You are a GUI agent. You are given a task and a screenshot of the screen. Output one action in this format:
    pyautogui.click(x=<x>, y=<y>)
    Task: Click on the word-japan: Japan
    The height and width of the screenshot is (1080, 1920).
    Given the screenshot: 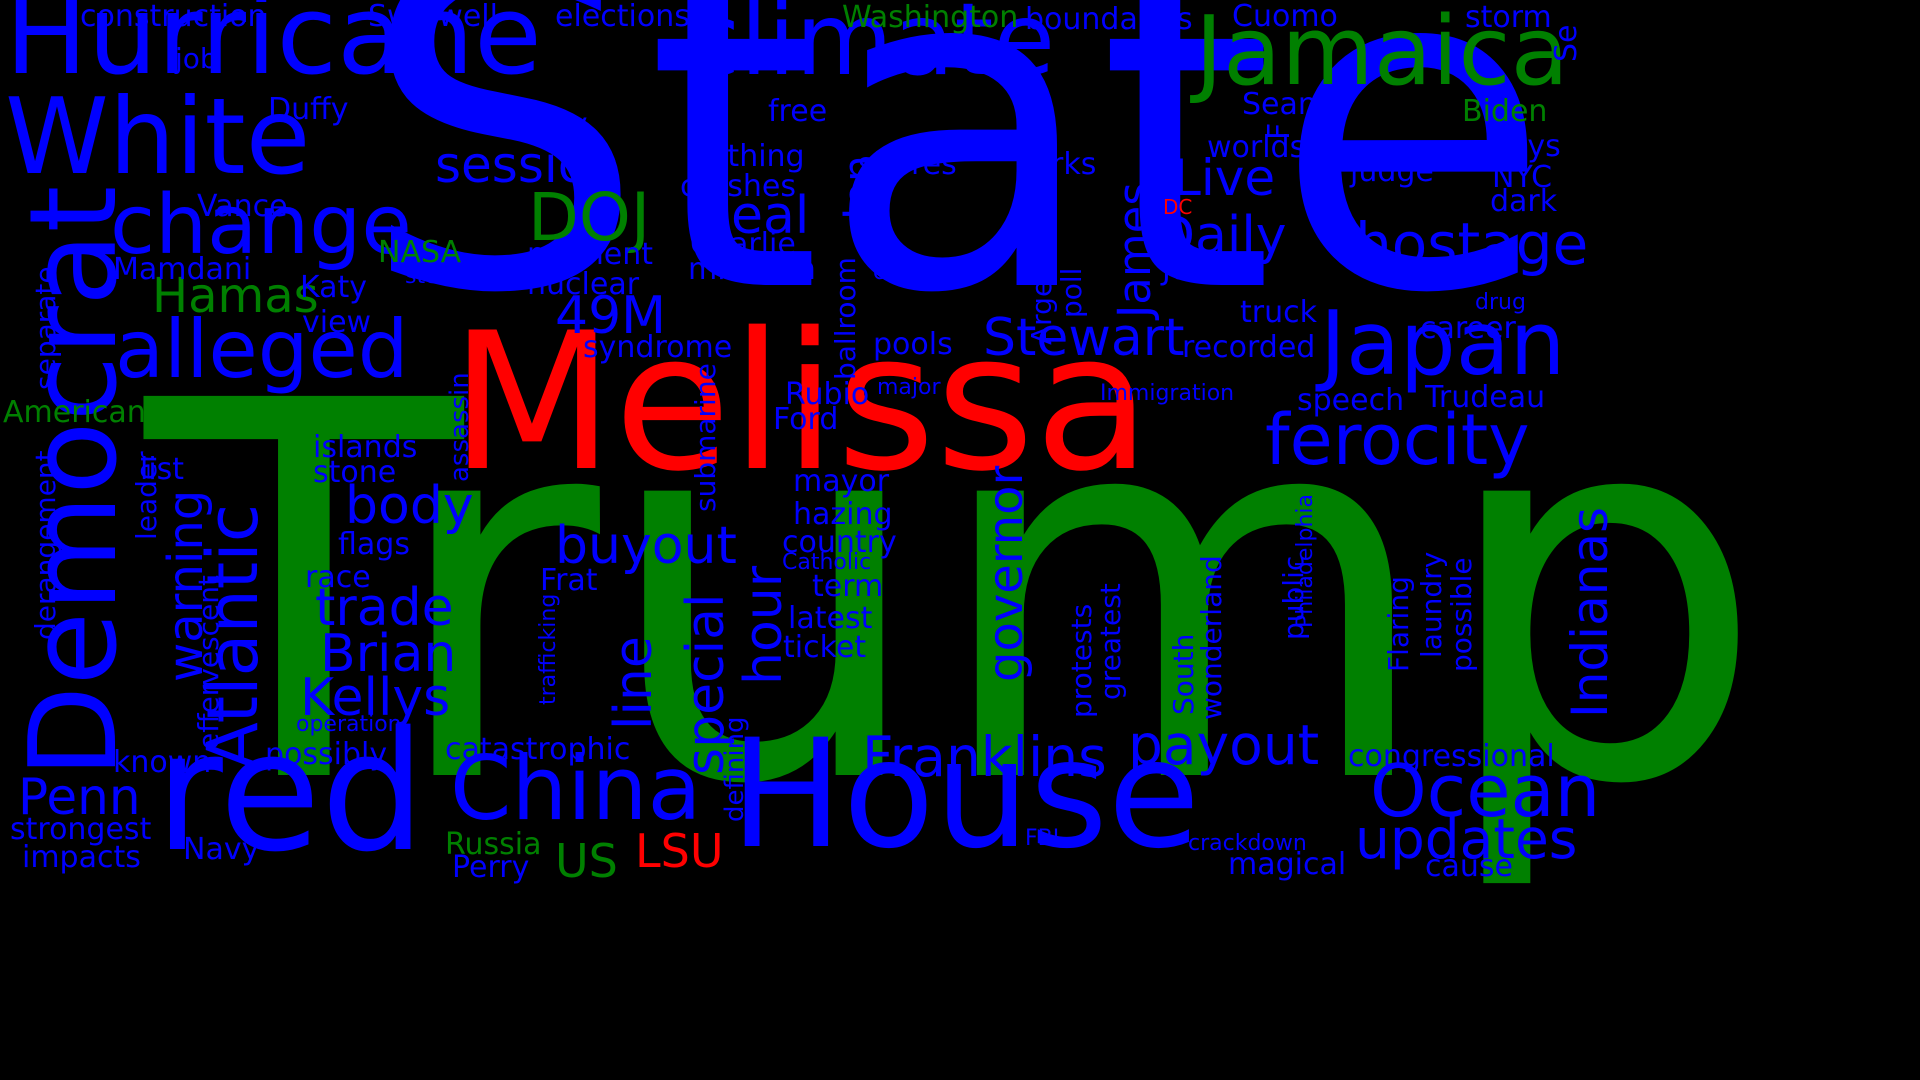 What is the action you would take?
    pyautogui.click(x=1443, y=343)
    